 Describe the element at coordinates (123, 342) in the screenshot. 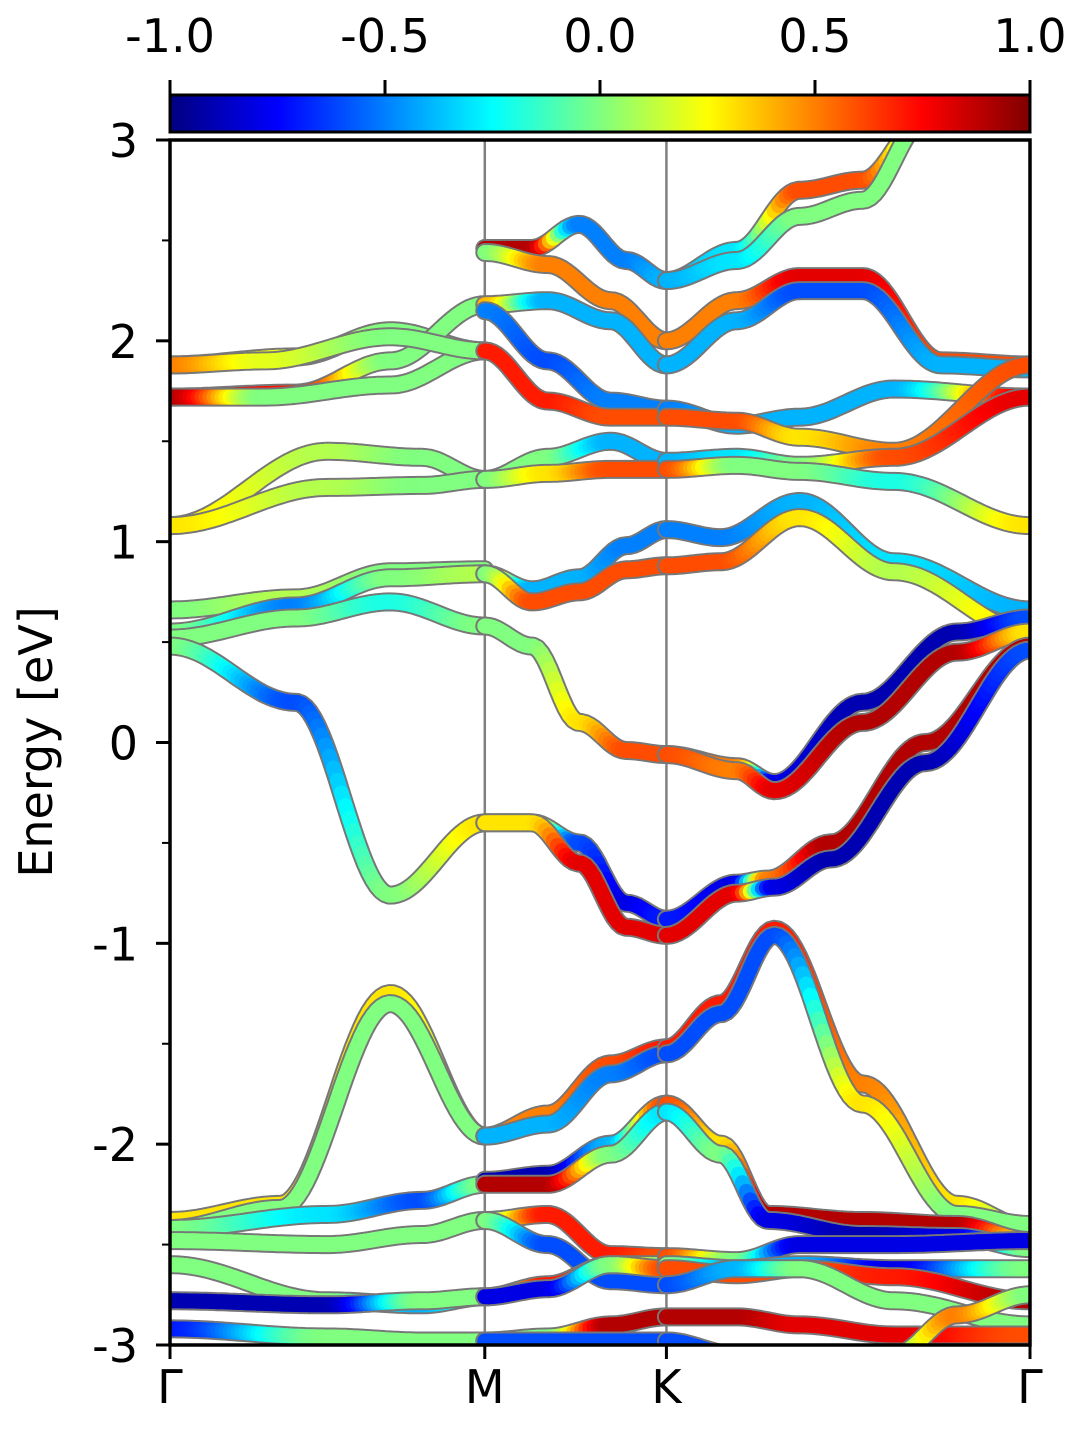

I see `y-tick-label: 2` at that location.